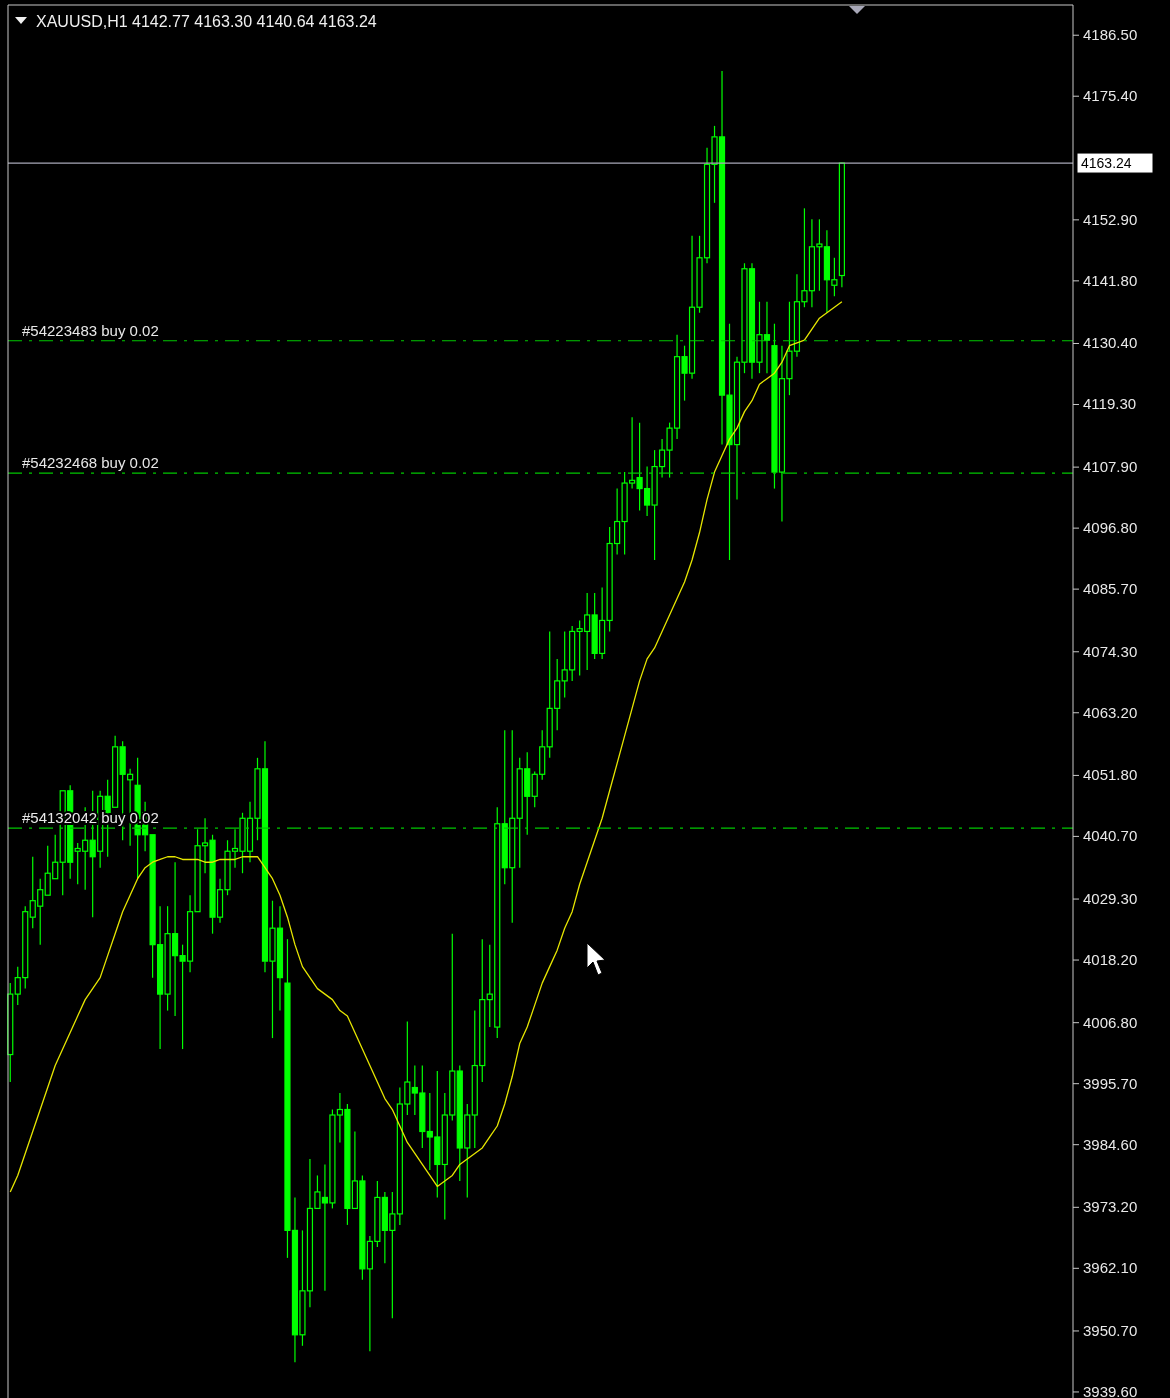 The height and width of the screenshot is (1398, 1170). What do you see at coordinates (1110, 528) in the screenshot?
I see `y-tick-label: 4096.80` at bounding box center [1110, 528].